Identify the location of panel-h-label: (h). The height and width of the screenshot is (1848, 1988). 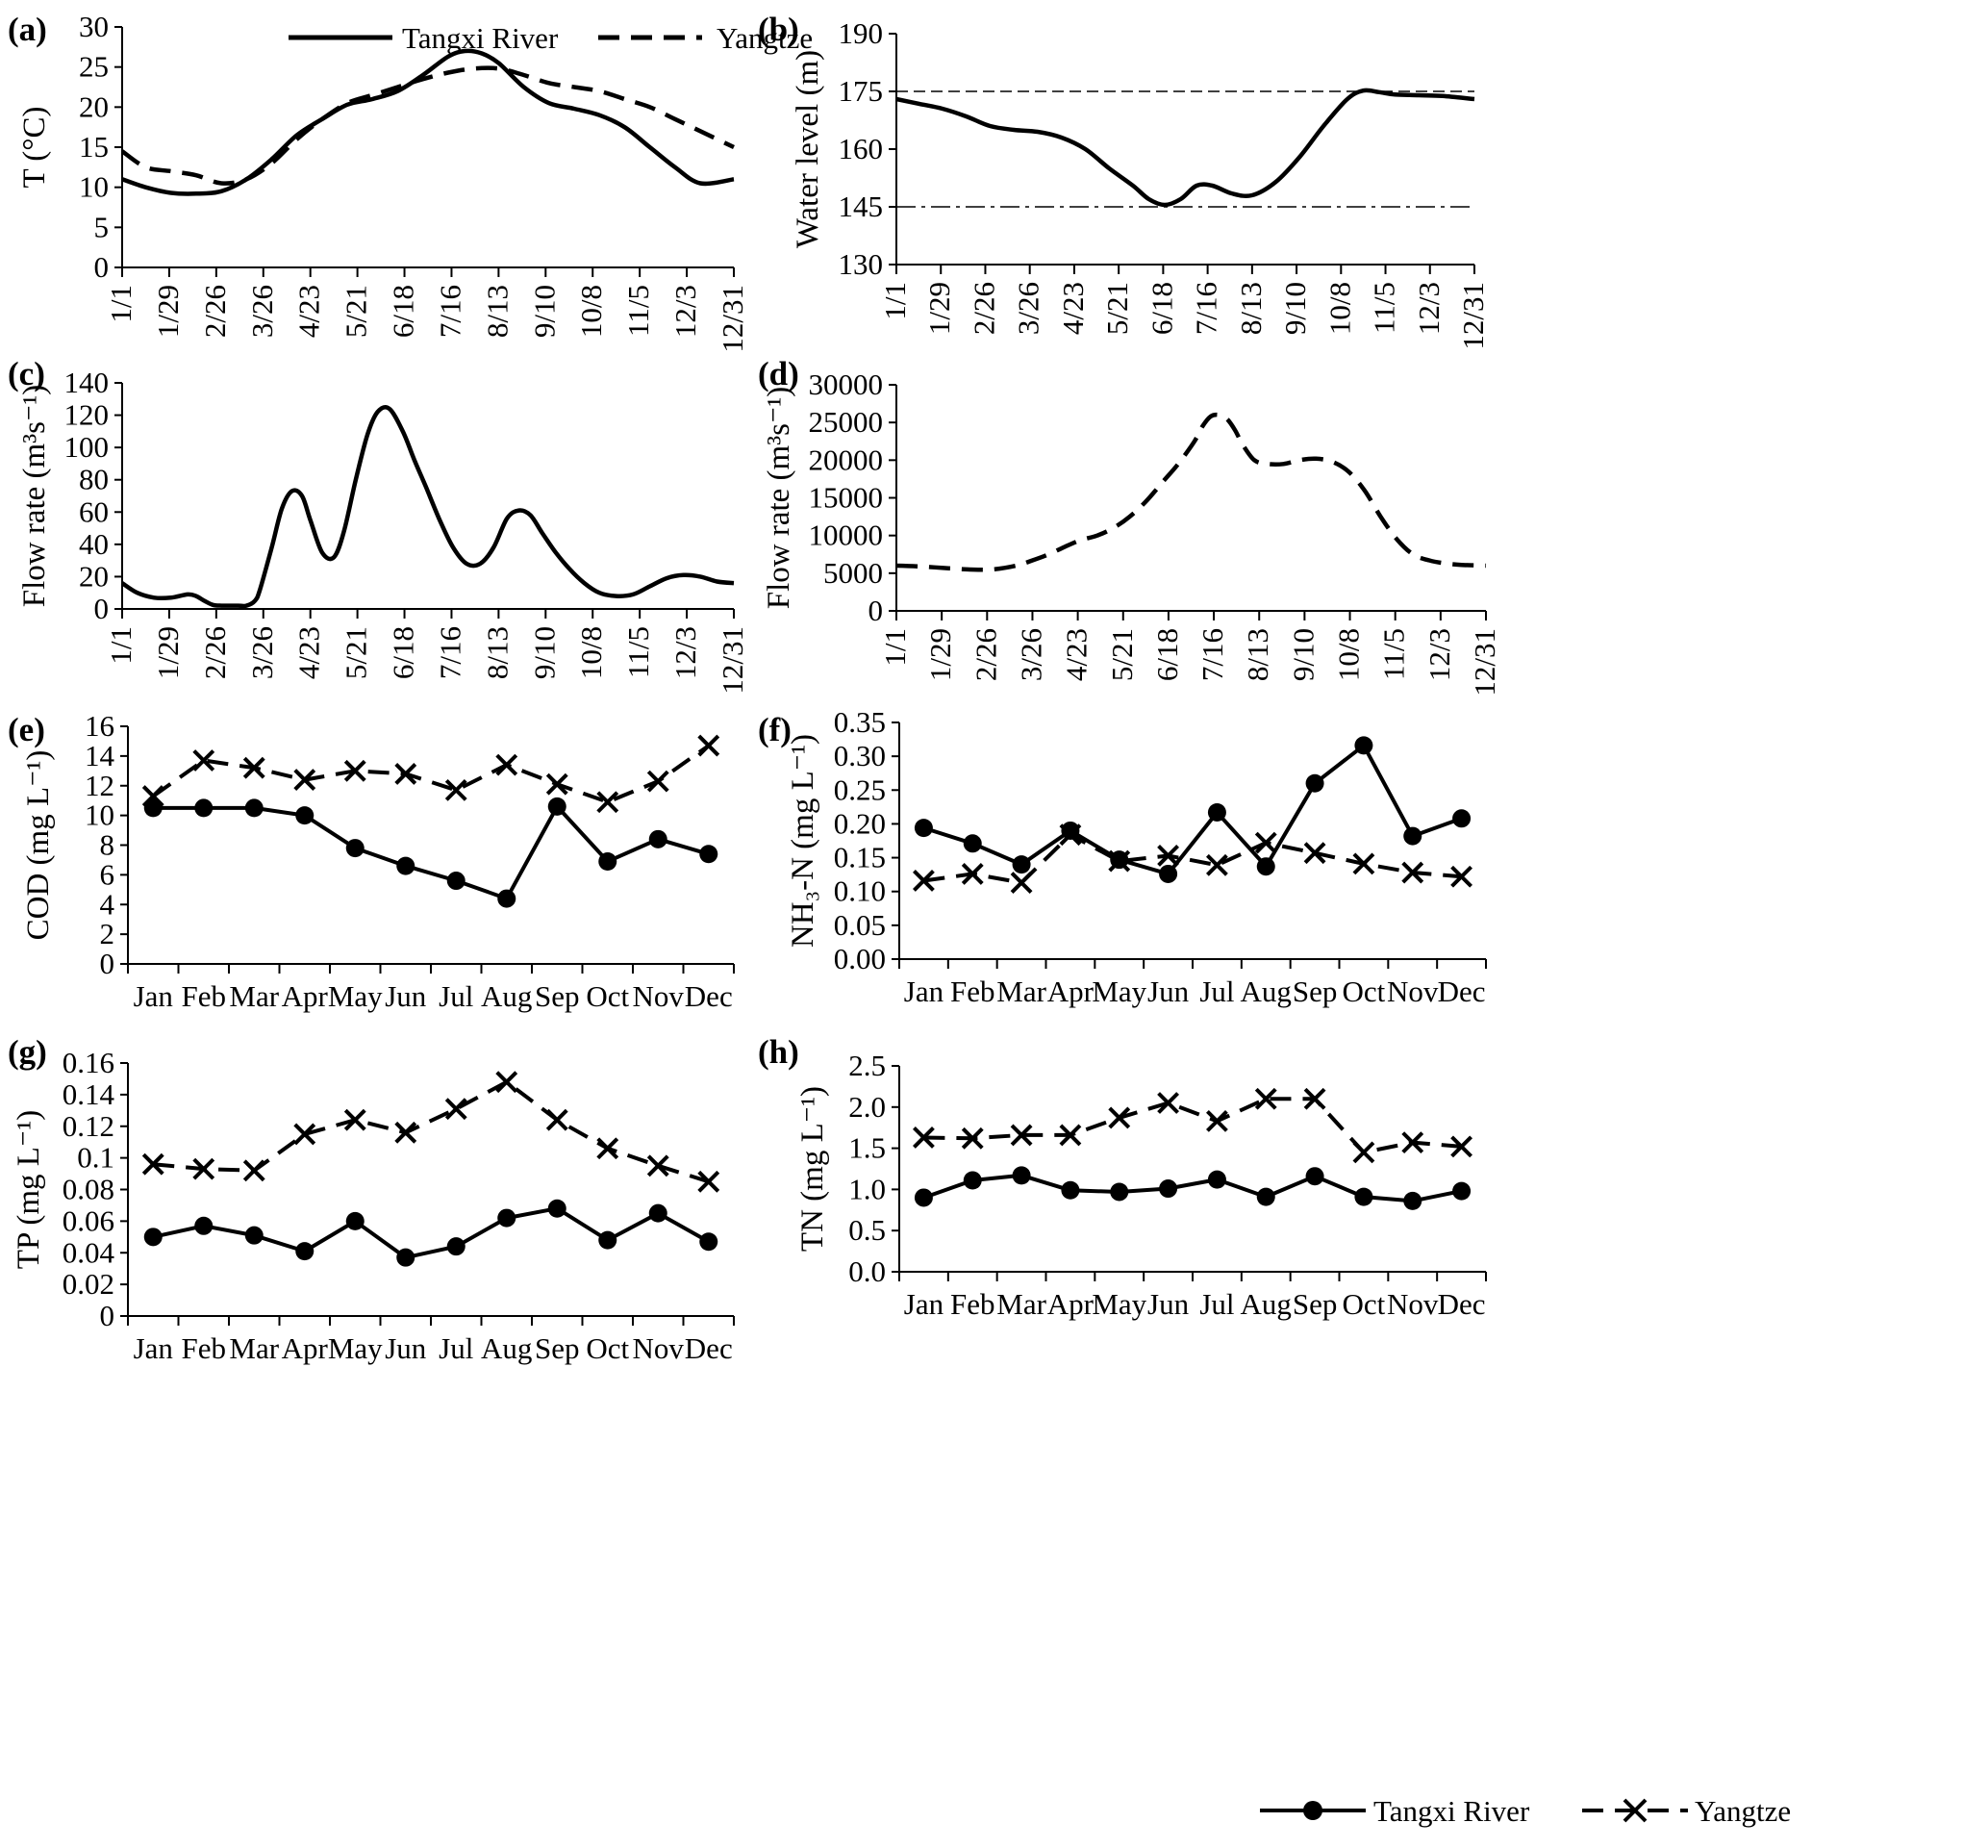
(778, 1052).